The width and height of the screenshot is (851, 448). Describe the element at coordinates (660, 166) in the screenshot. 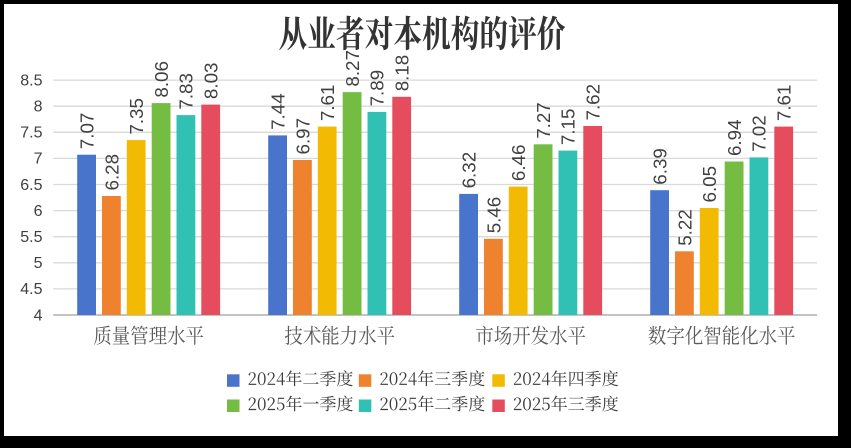

I see `svg-text: 6.39` at that location.